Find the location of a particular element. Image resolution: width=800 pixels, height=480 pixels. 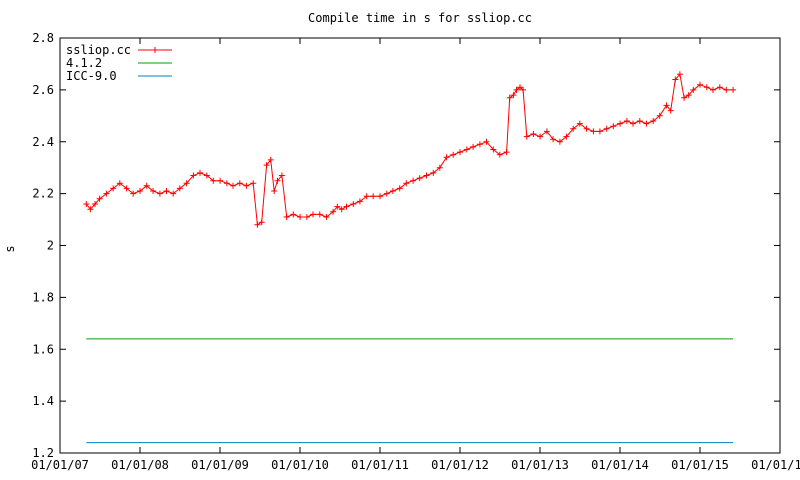

y-tick-label: 1.2 is located at coordinates (43, 453).